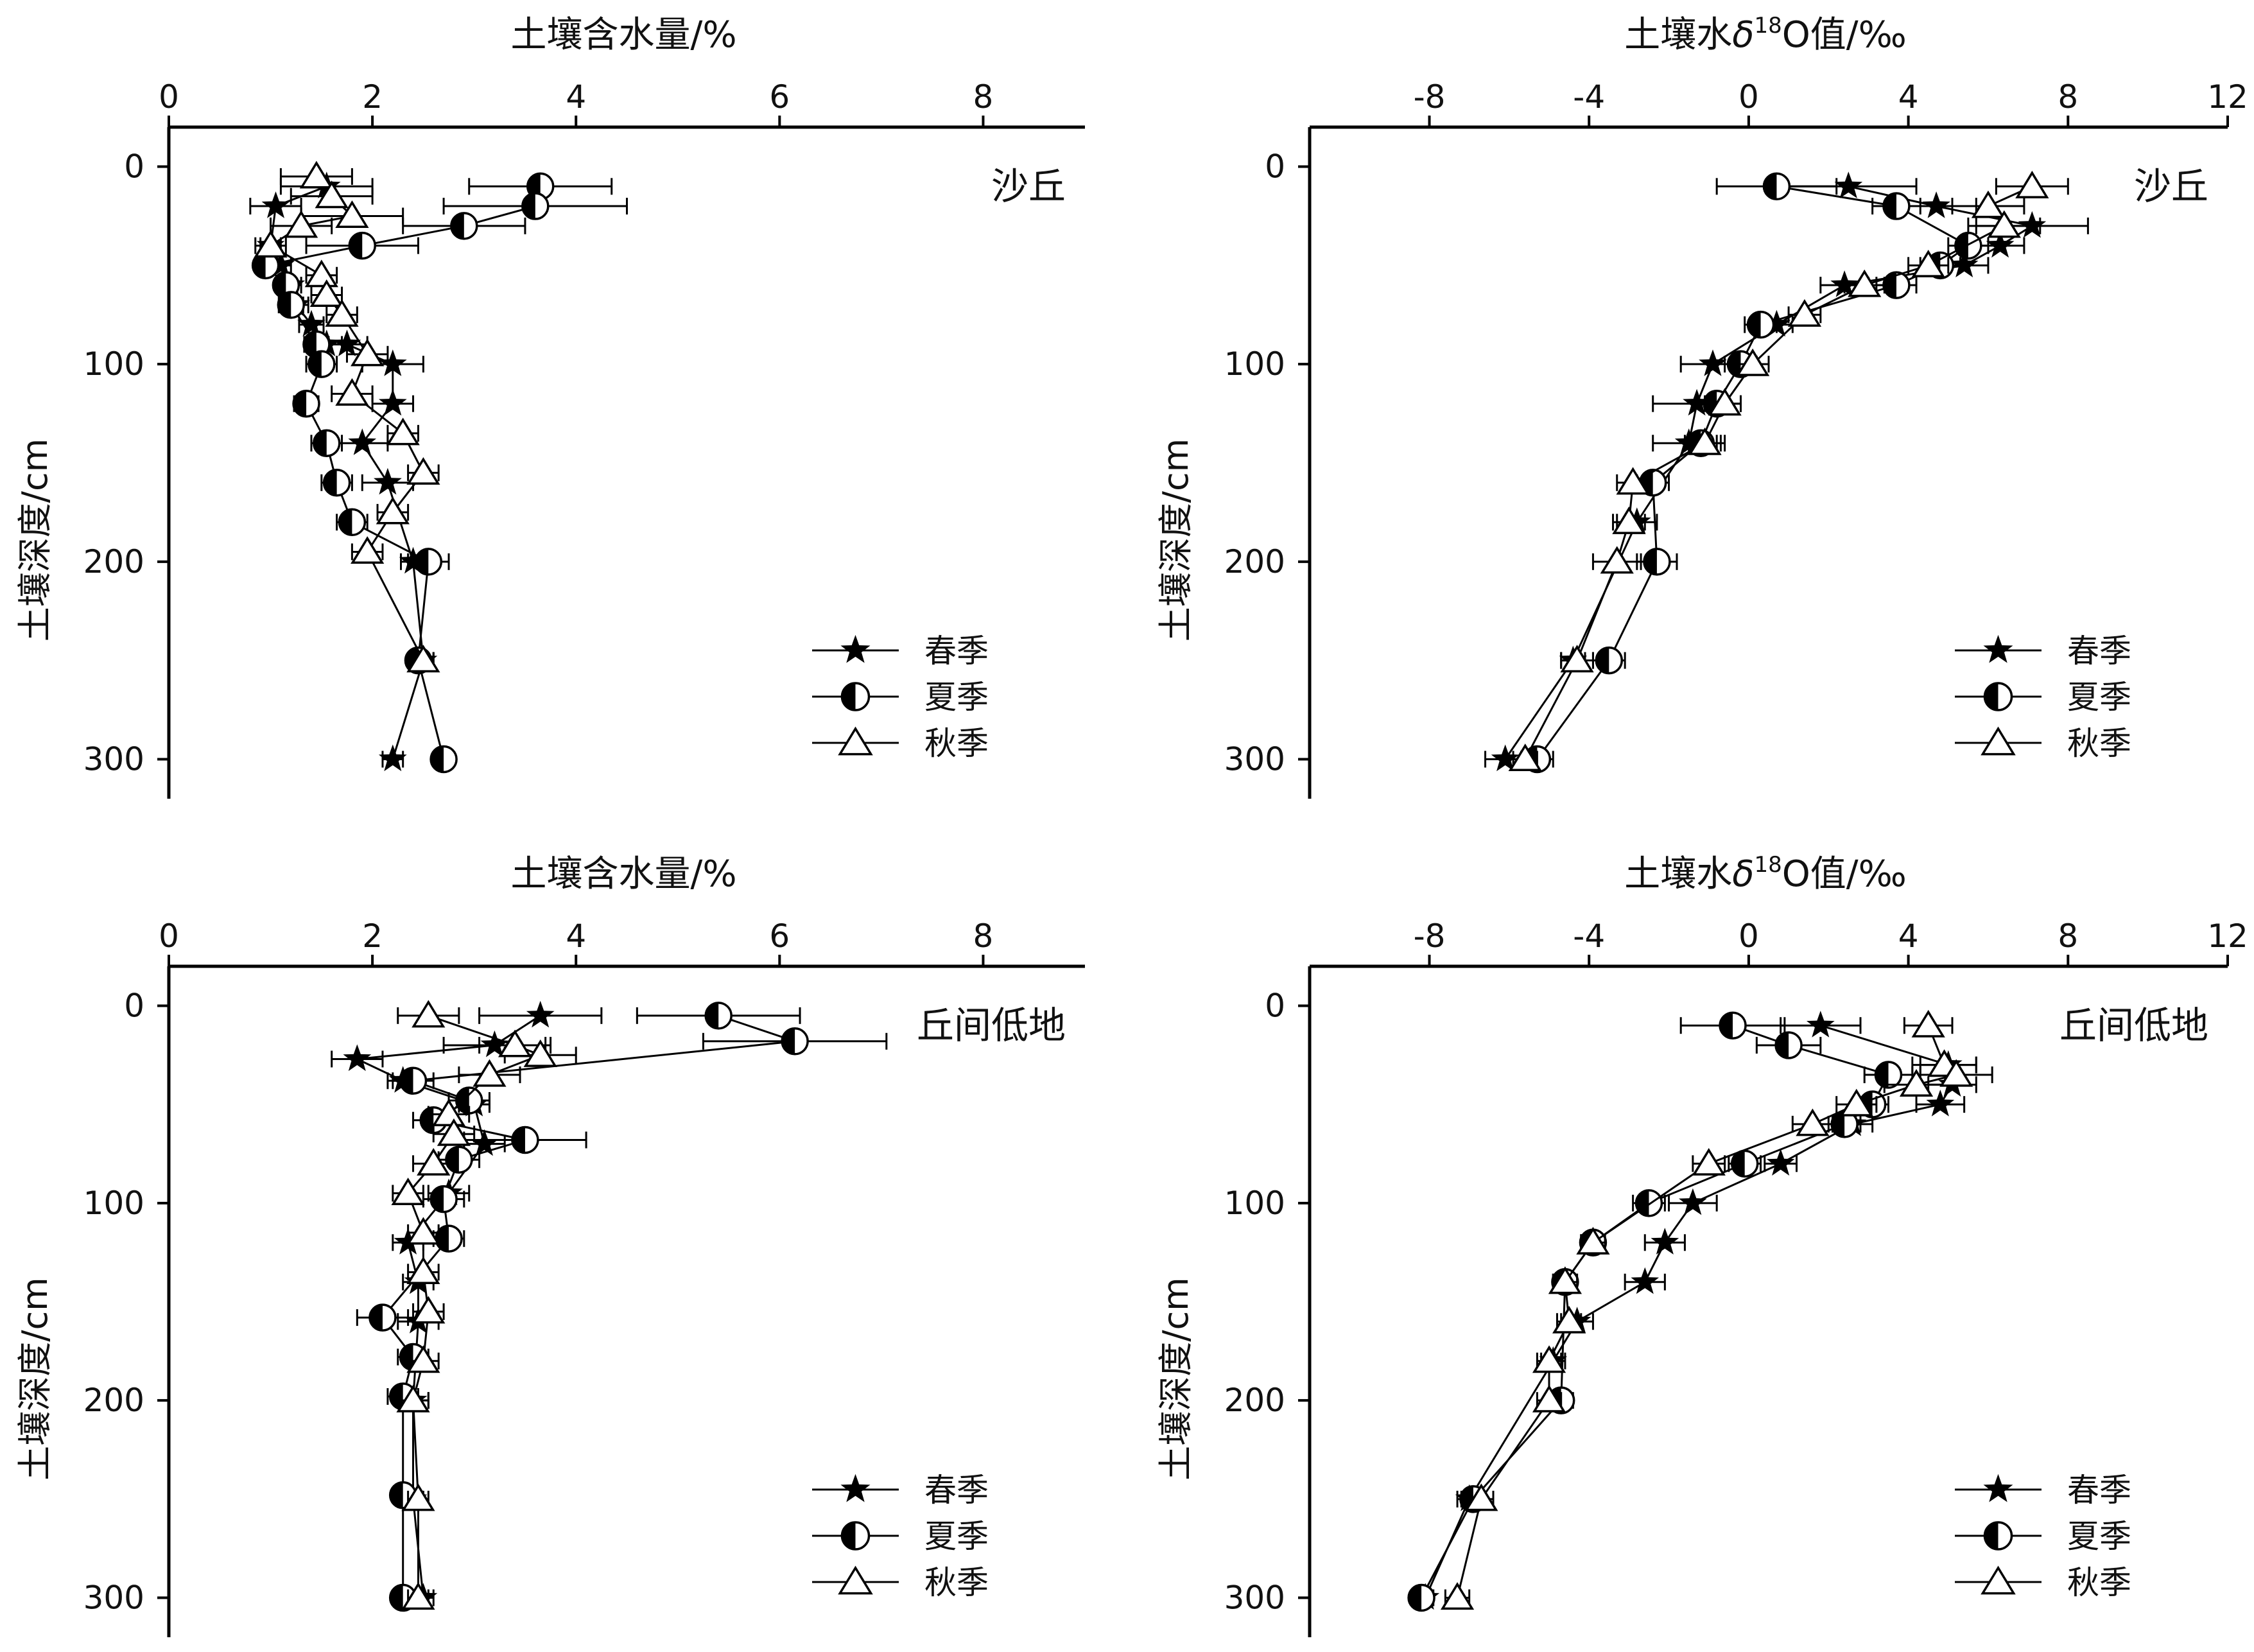 This screenshot has height=1652, width=2254. Describe the element at coordinates (373, 936) in the screenshot. I see `x-tick-label: 2` at that location.